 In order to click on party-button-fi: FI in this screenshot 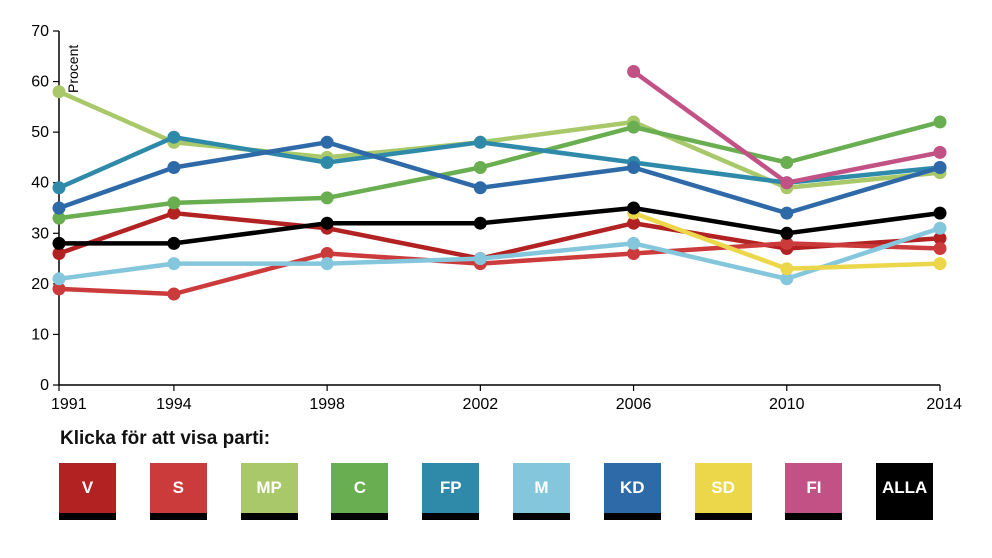, I will do `click(814, 491)`.